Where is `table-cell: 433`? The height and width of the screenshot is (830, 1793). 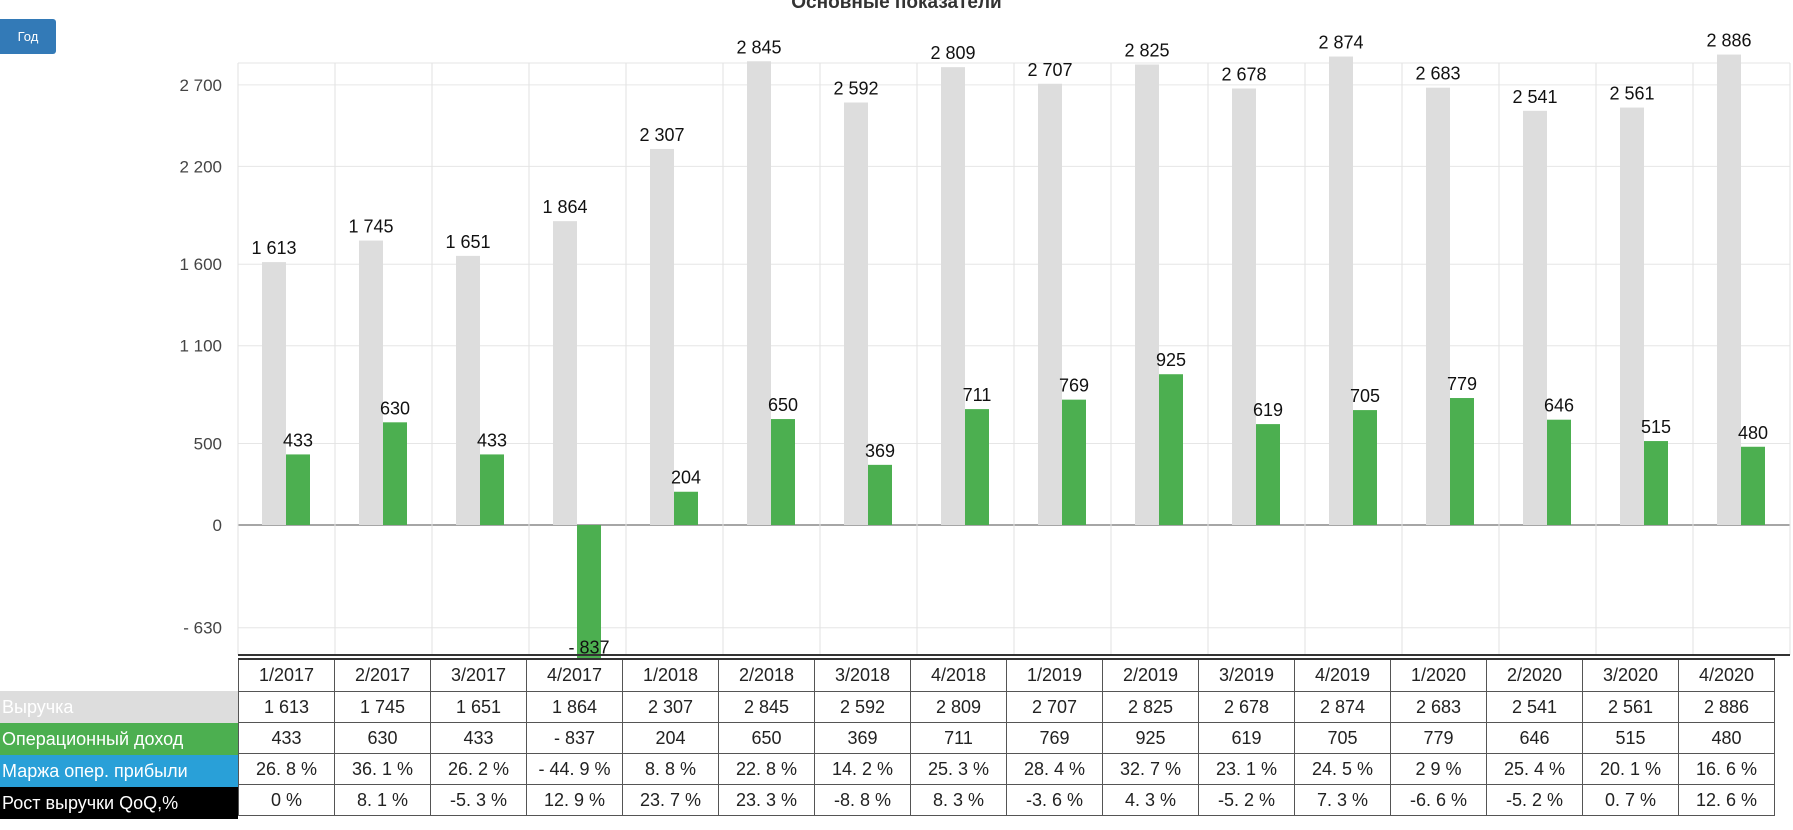 table-cell: 433 is located at coordinates (286, 738).